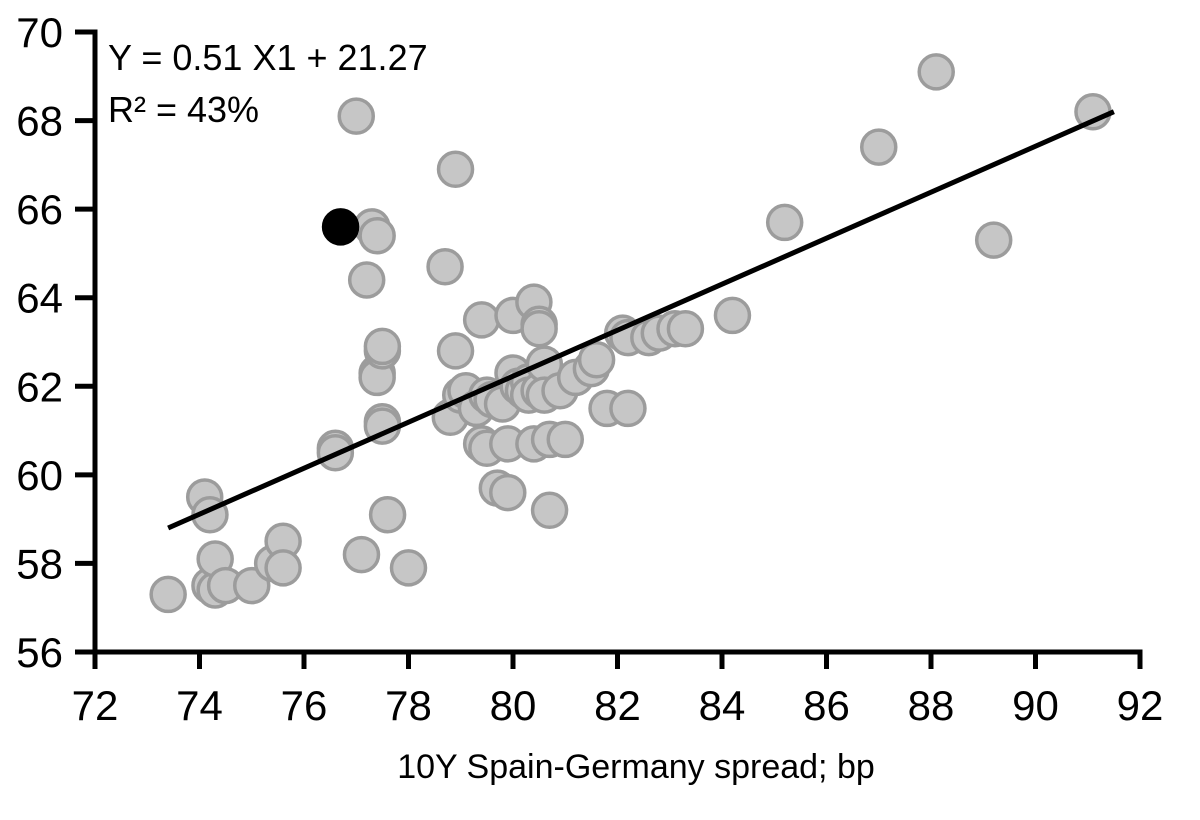 This screenshot has height=820, width=1200. I want to click on x-tick-label: 82, so click(617, 705).